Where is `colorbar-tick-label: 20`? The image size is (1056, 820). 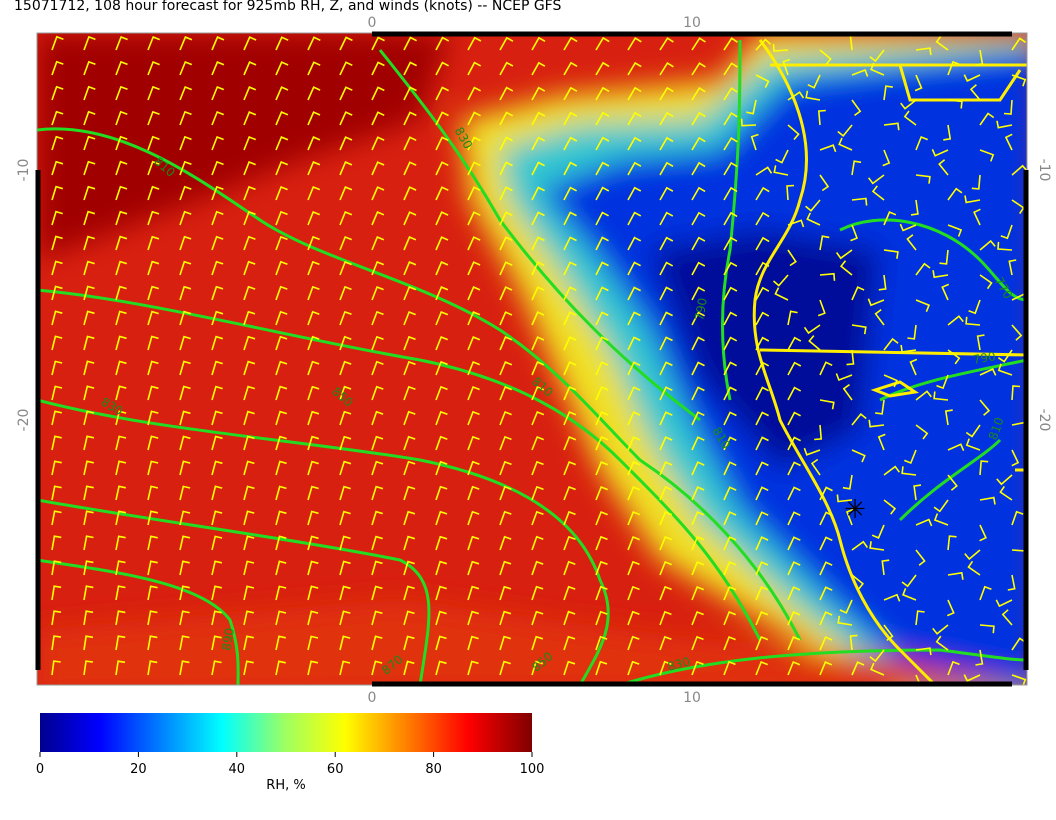
colorbar-tick-label: 20 is located at coordinates (138, 769).